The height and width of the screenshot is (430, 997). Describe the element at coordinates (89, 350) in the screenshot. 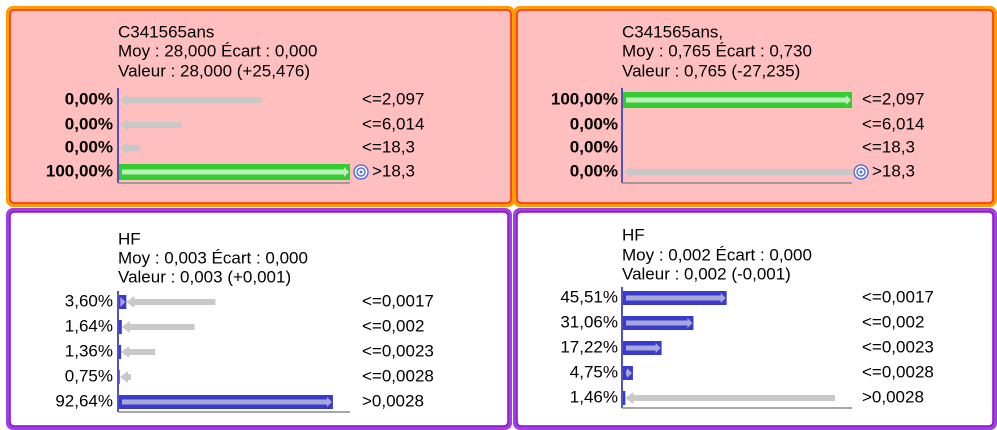

I see `probability-label: 1,36%` at that location.